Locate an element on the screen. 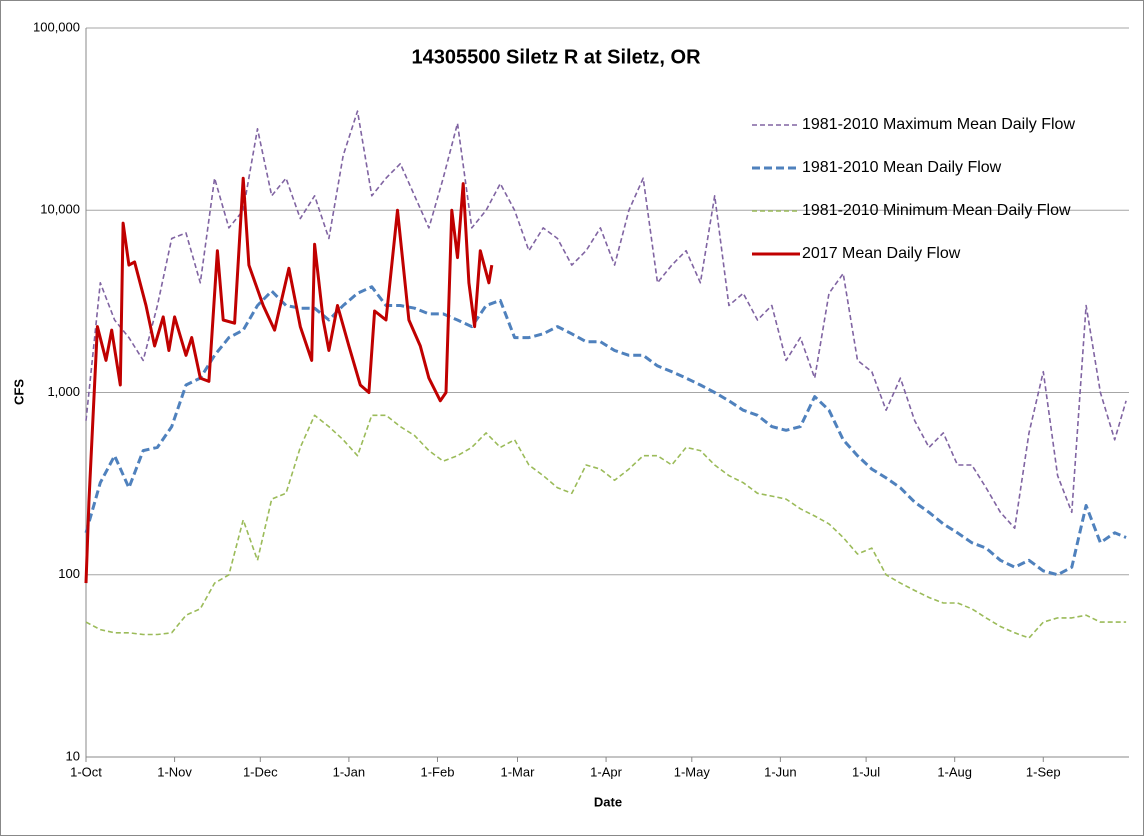 This screenshot has width=1145, height=837. x-tick-label: 1-May is located at coordinates (692, 771).